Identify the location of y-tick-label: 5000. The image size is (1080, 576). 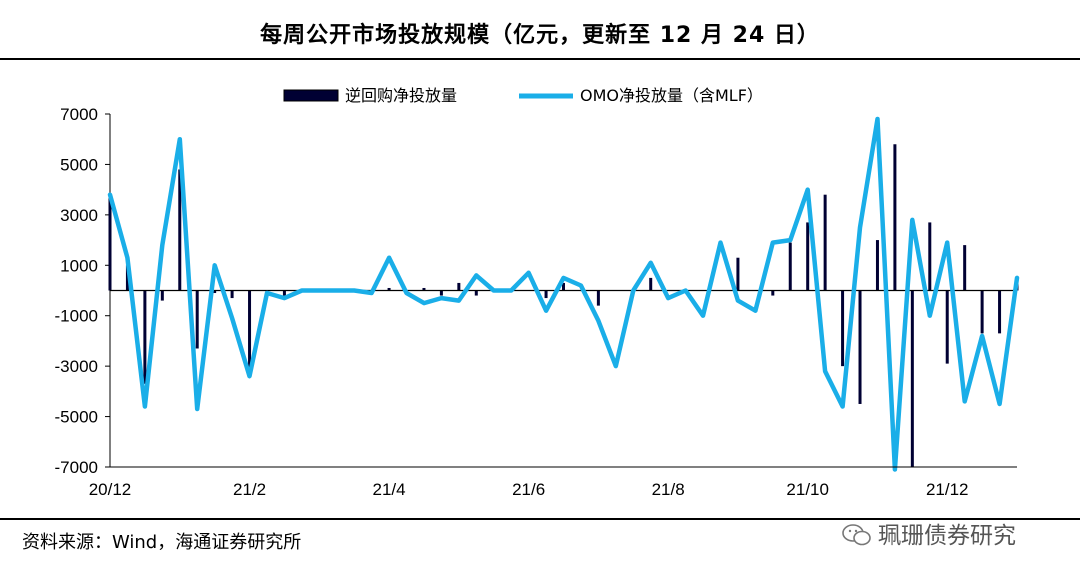
(79, 164).